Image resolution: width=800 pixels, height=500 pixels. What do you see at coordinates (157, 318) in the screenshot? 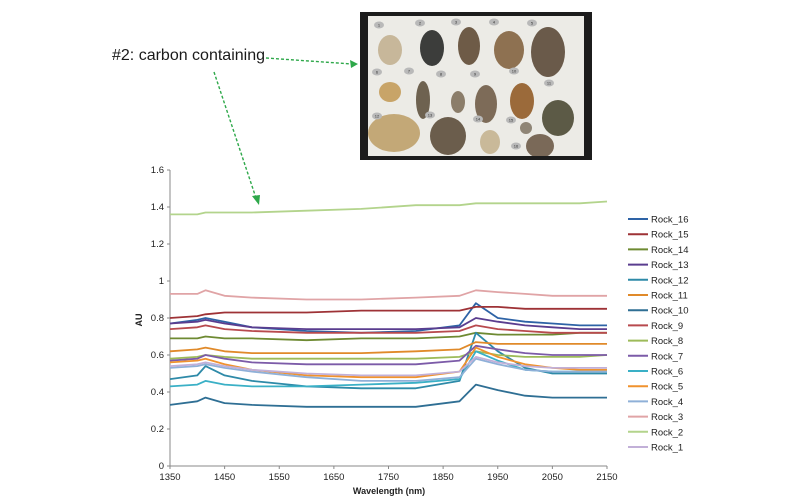
I see `y-tick-label: 0.8` at bounding box center [157, 318].